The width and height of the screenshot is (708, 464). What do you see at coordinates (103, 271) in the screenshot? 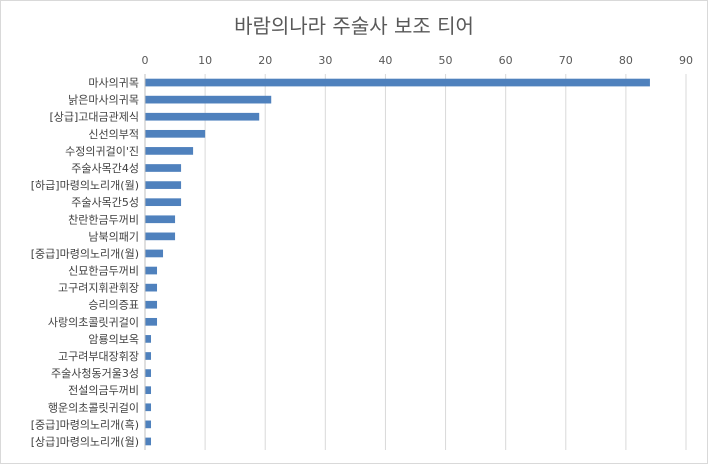
I see `category-label: 신묘한금두꺼비` at bounding box center [103, 271].